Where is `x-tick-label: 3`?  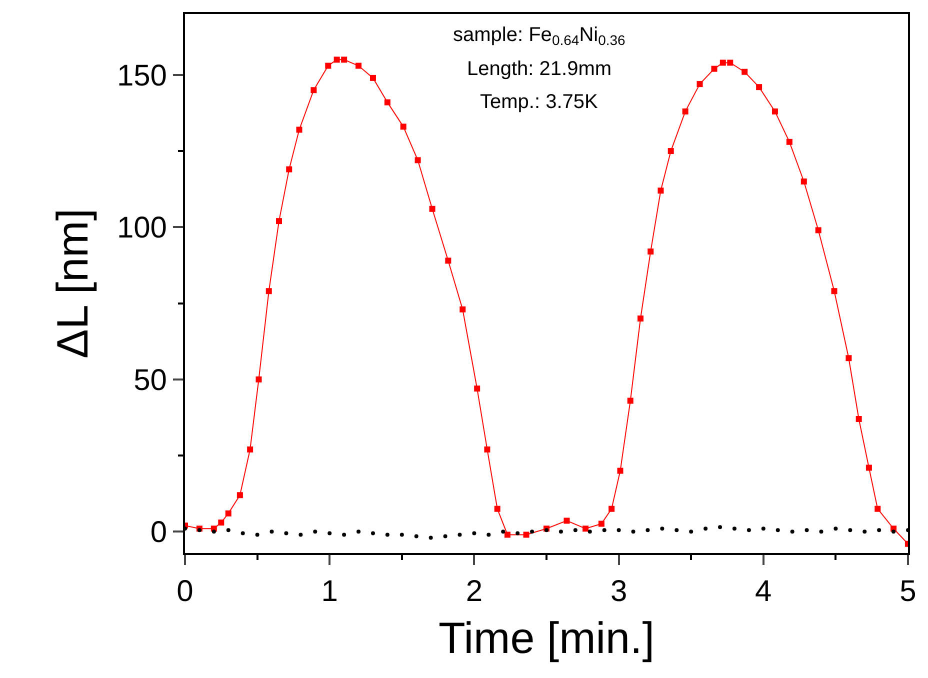
x-tick-label: 3 is located at coordinates (619, 591).